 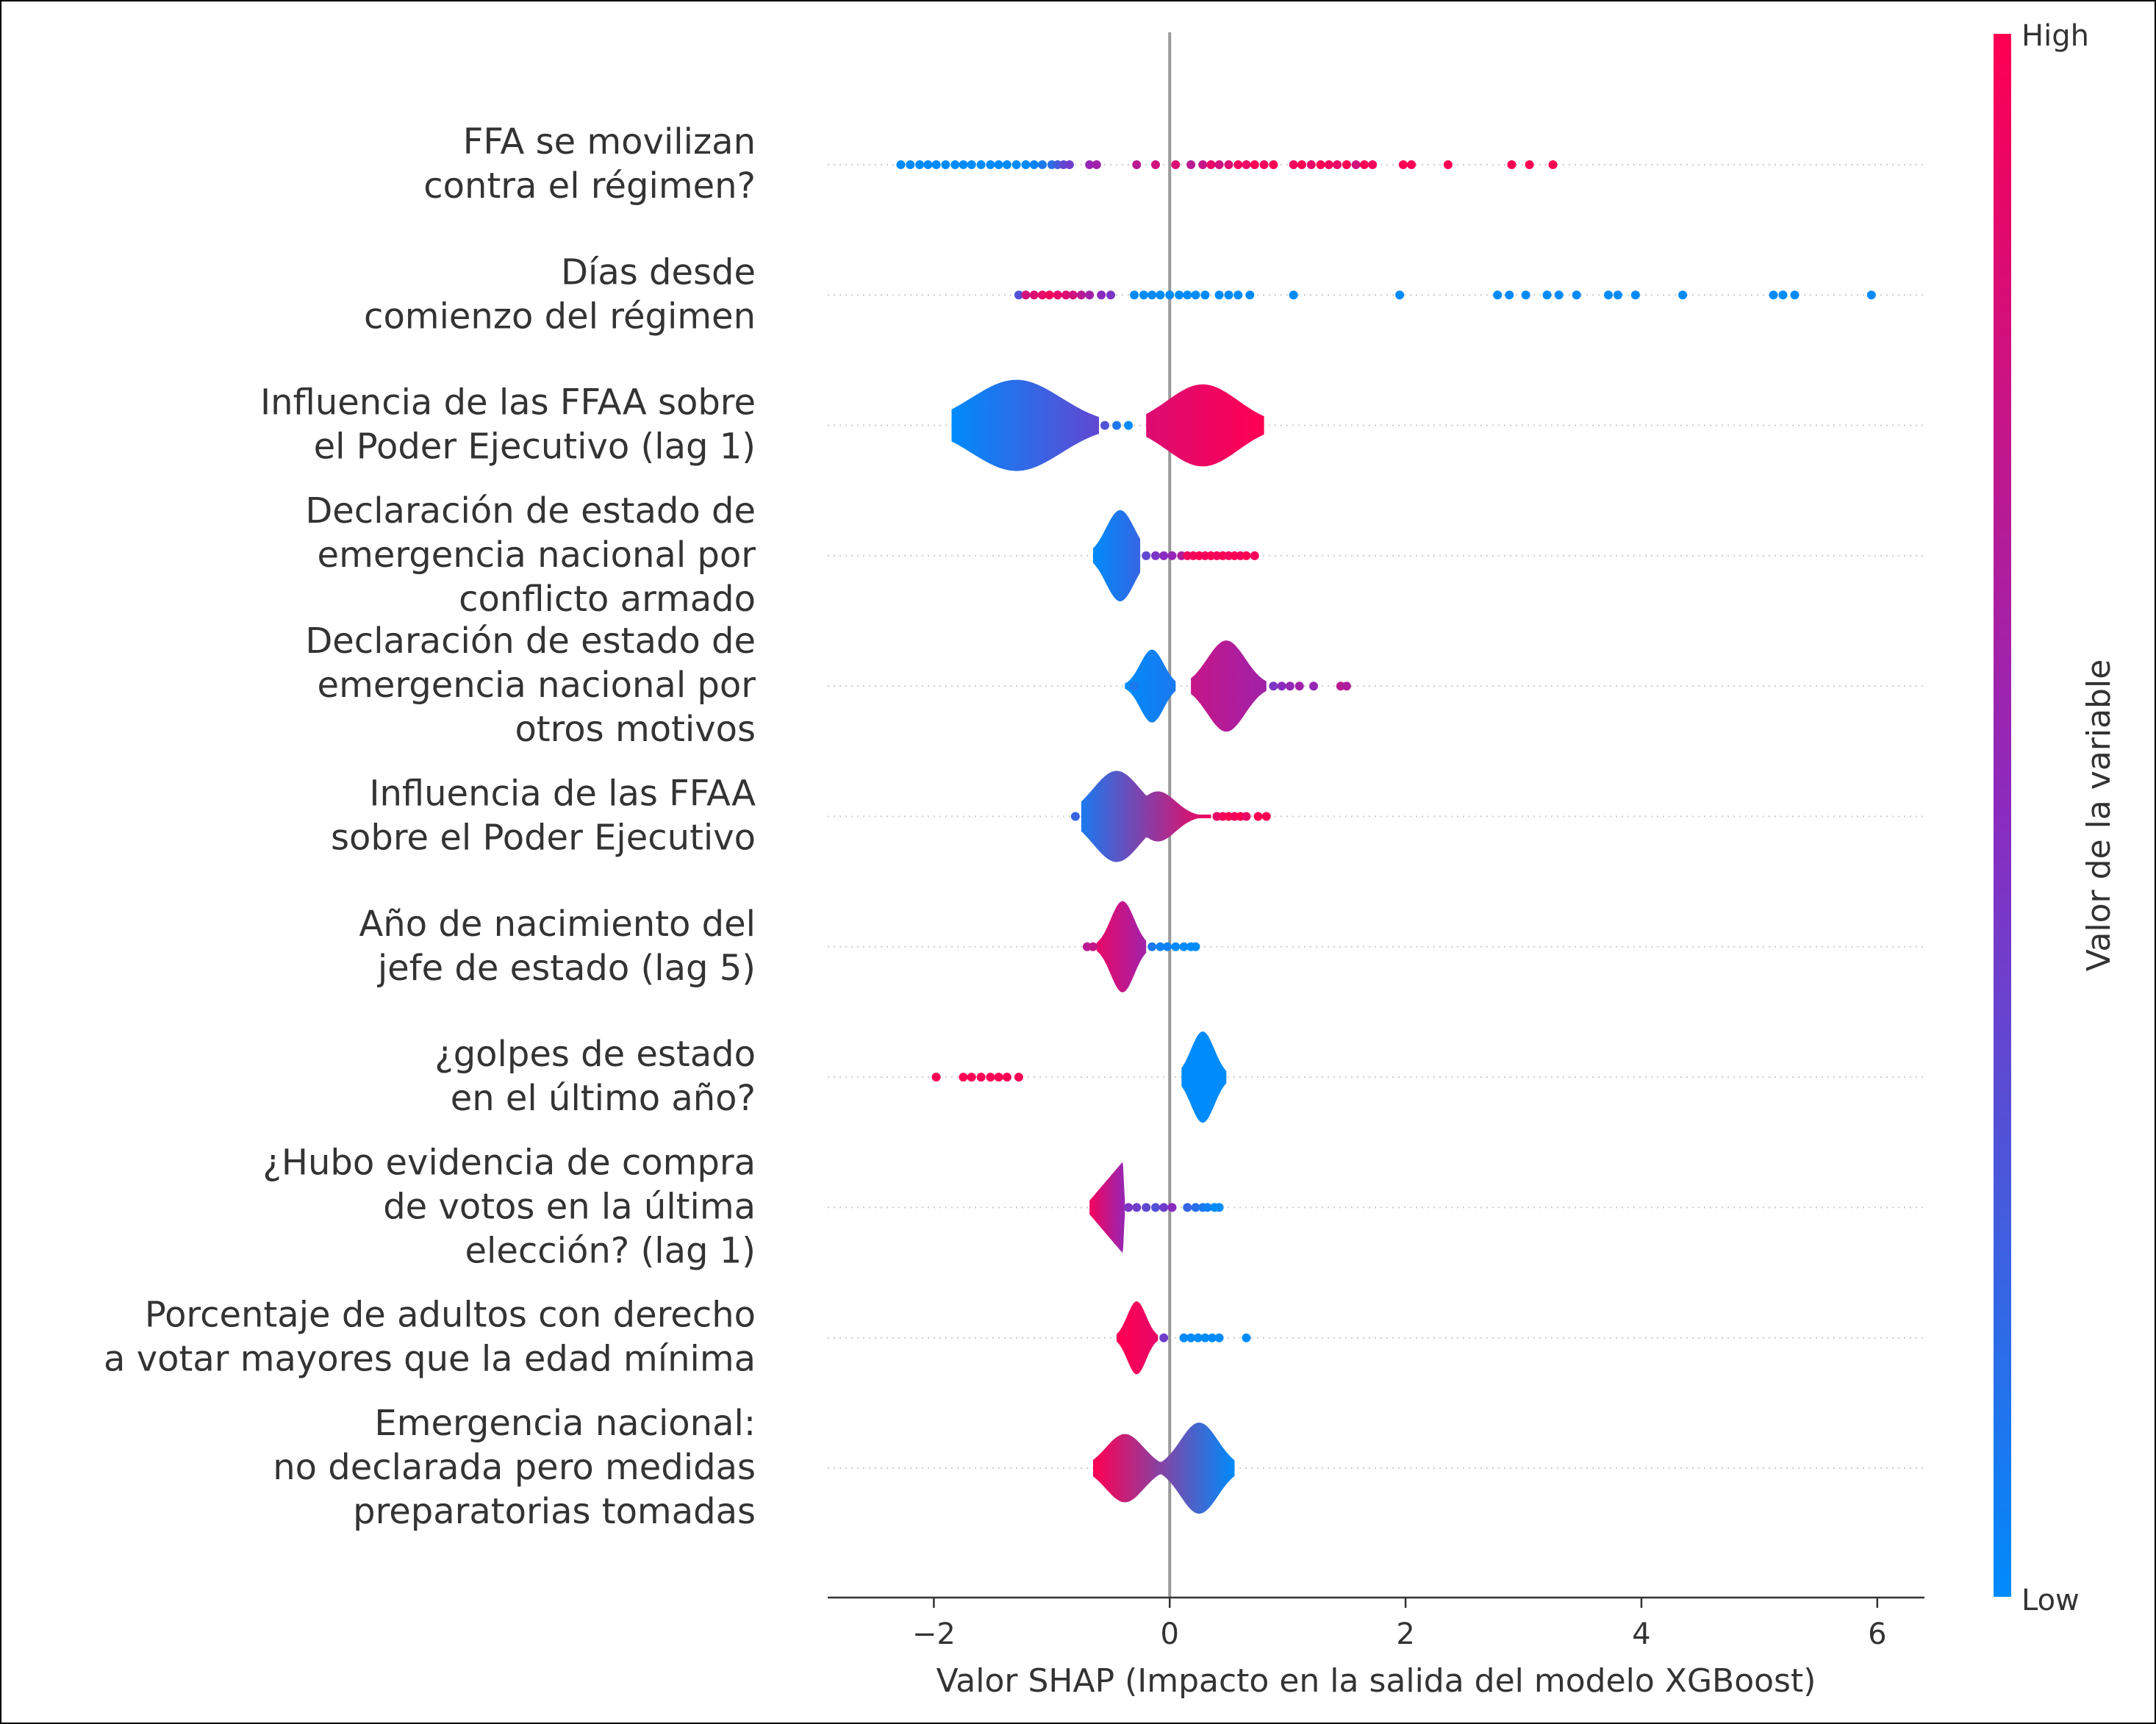 What do you see at coordinates (595, 1054) in the screenshot?
I see `feature-label: ¿golpes de estado` at bounding box center [595, 1054].